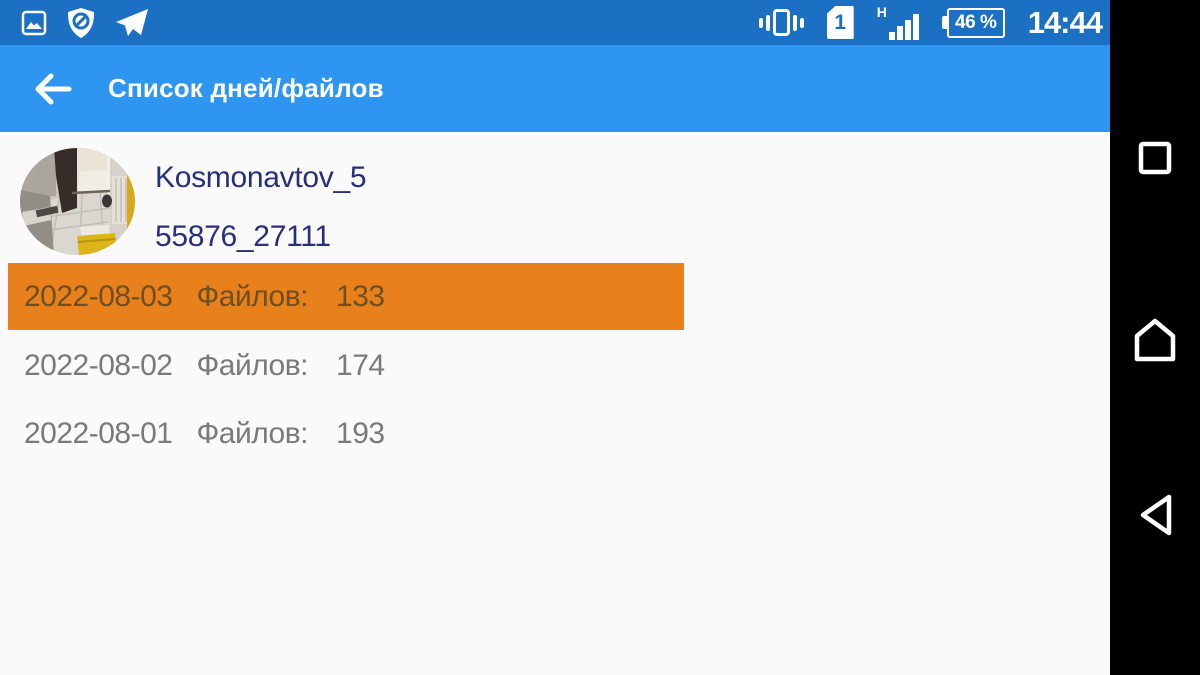 The width and height of the screenshot is (1200, 675). I want to click on vibrate-icon, so click(781, 22).